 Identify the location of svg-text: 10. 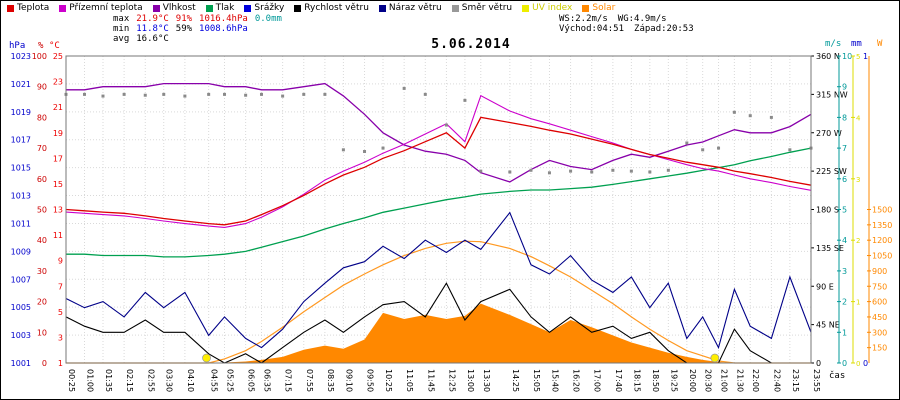
(847, 56).